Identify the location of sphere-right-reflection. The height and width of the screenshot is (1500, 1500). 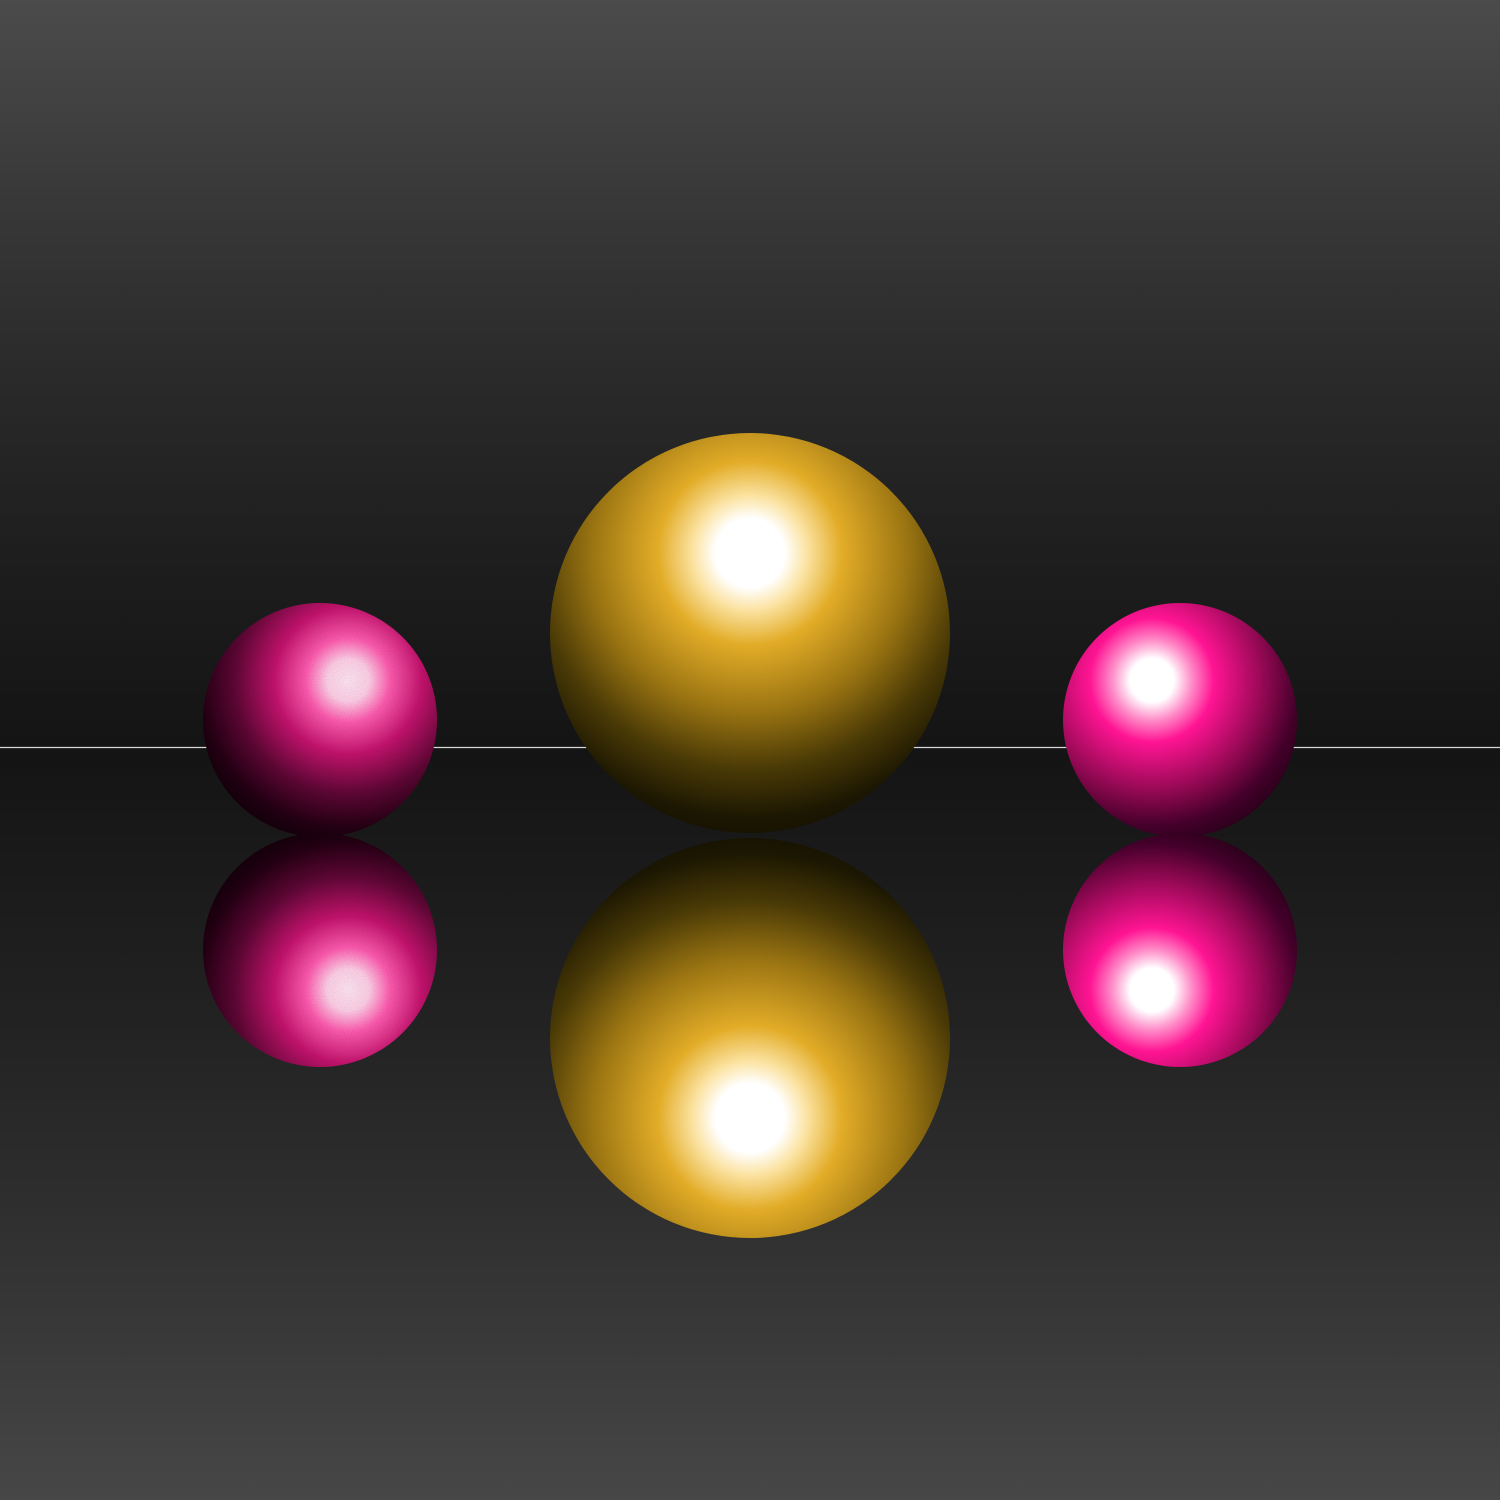
(1180, 950).